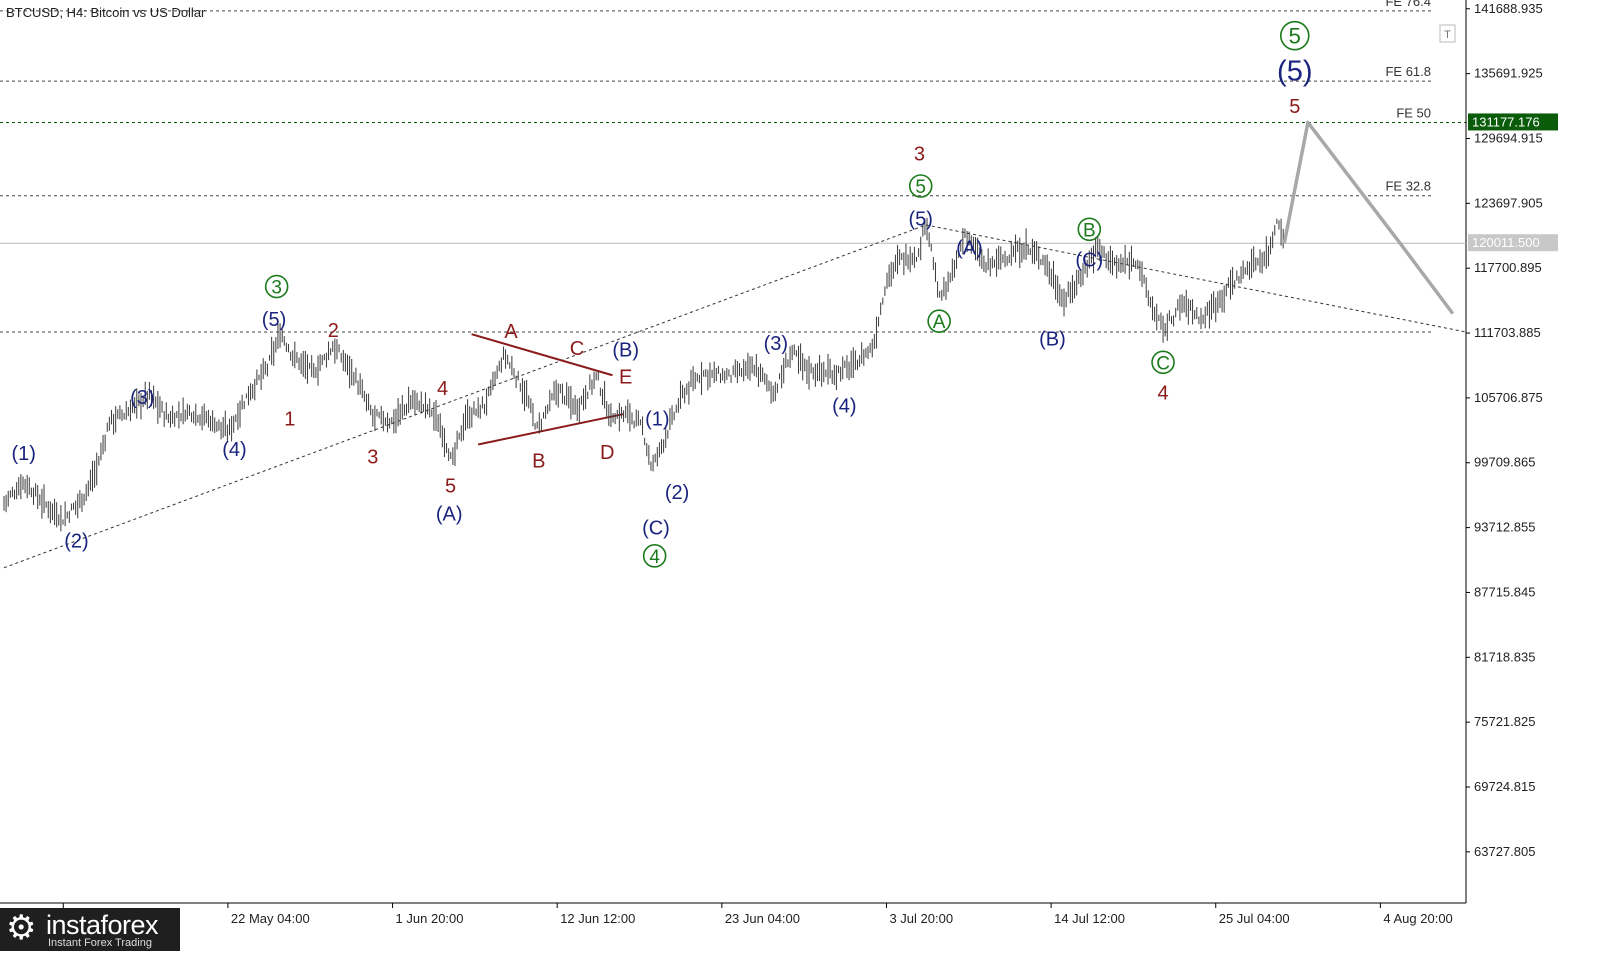 The width and height of the screenshot is (1600, 956). I want to click on x-tick-label: 25 Jul 04:00, so click(1254, 918).